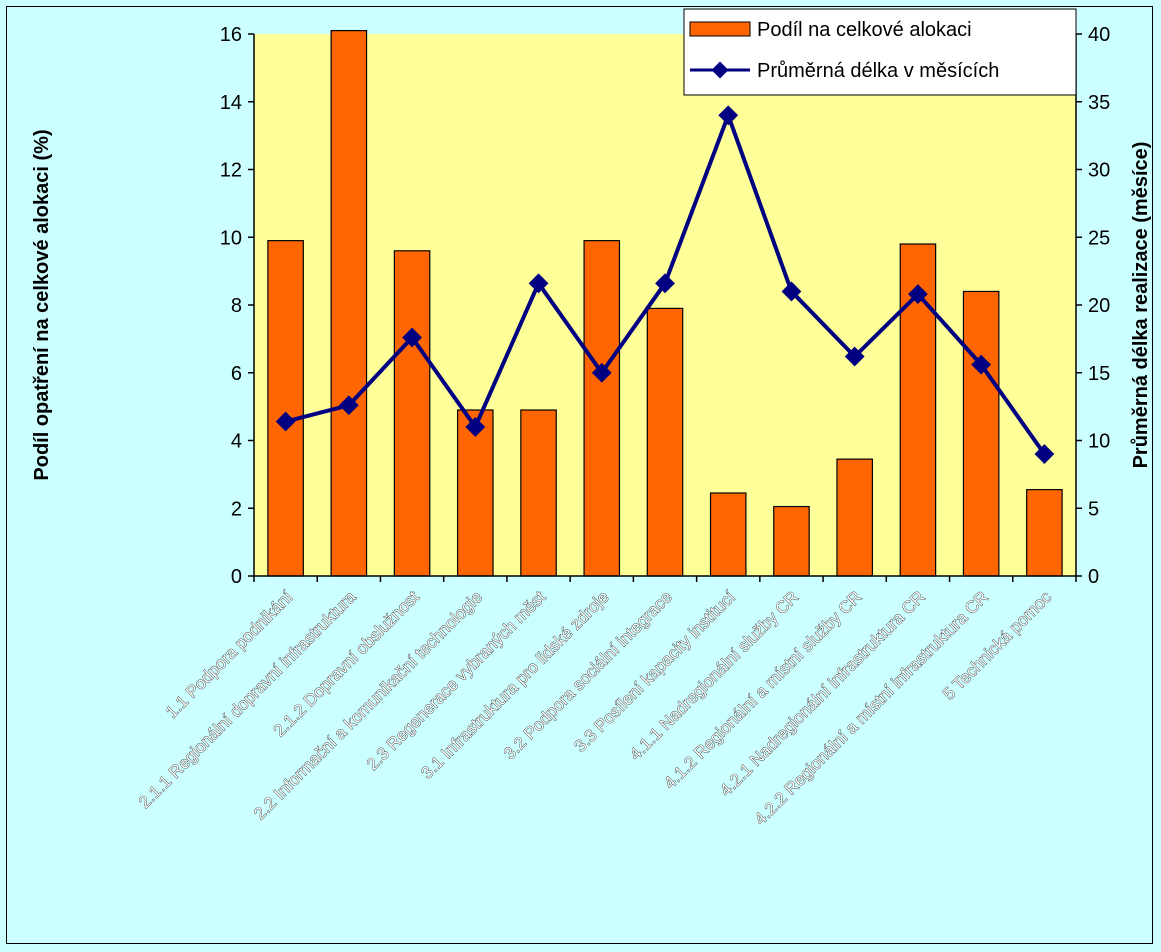  I want to click on right-tick-label: 25, so click(1099, 238).